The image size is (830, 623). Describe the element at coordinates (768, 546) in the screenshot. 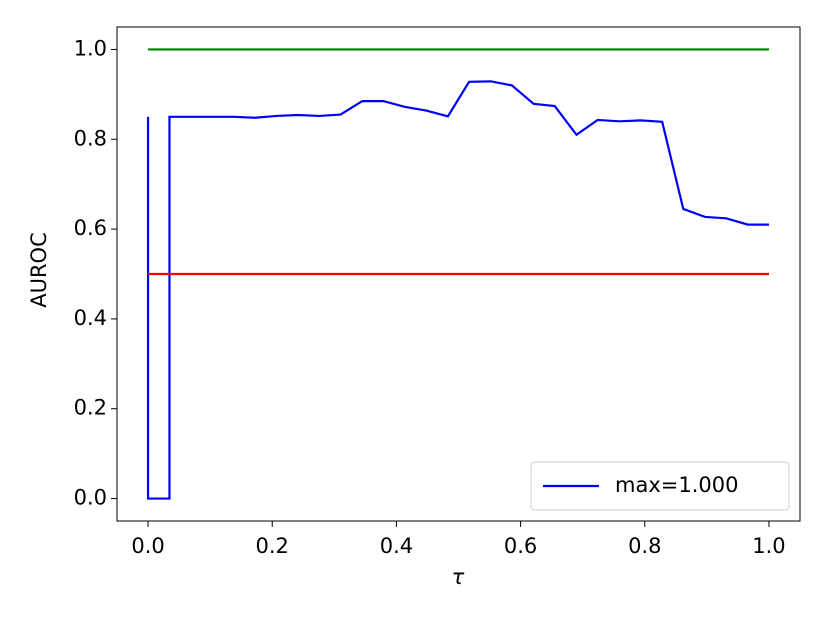

I see `x-tick-label: 1.0` at that location.